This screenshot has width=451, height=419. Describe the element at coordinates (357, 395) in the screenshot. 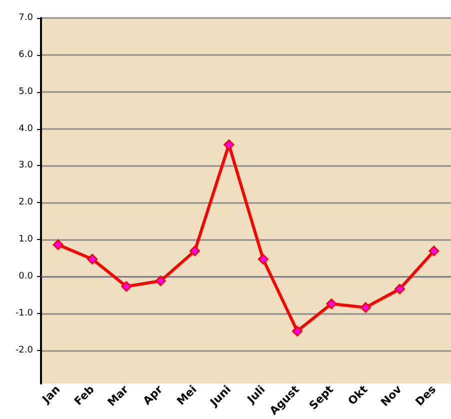

I see `x-tick-label: Okt` at that location.